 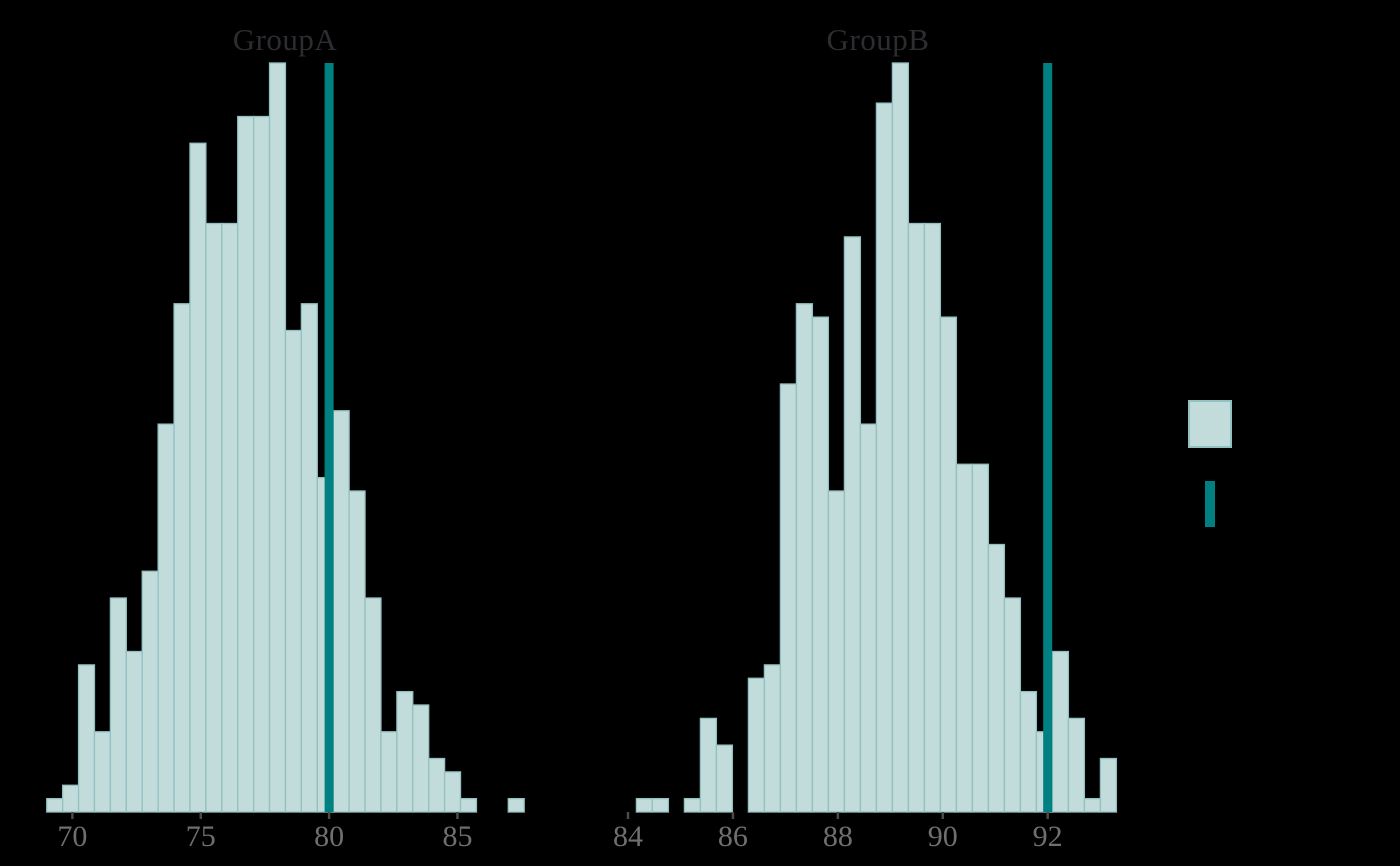 I want to click on x-tick-label: 70, so click(x=72, y=836).